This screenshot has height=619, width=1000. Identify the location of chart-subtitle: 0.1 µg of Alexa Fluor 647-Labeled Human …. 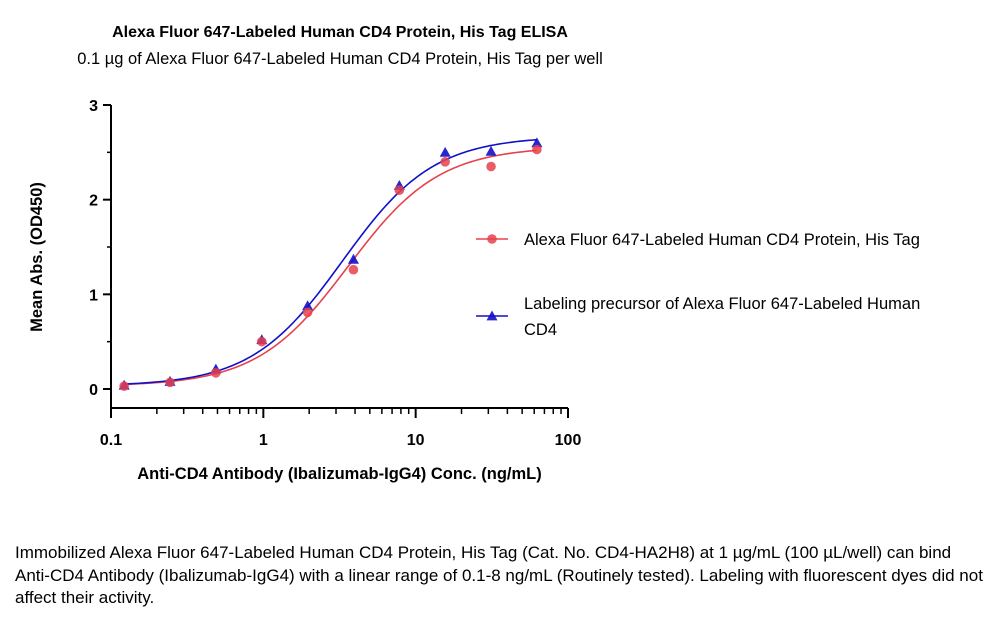
(340, 59).